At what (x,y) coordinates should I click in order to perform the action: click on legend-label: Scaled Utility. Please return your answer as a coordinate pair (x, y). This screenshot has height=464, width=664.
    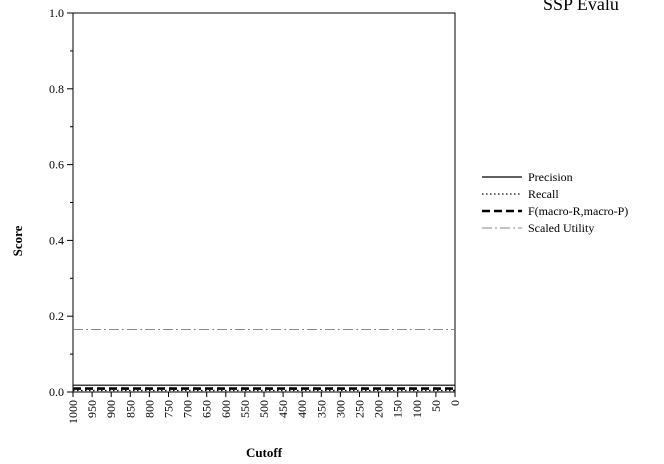
    Looking at the image, I should click on (561, 228).